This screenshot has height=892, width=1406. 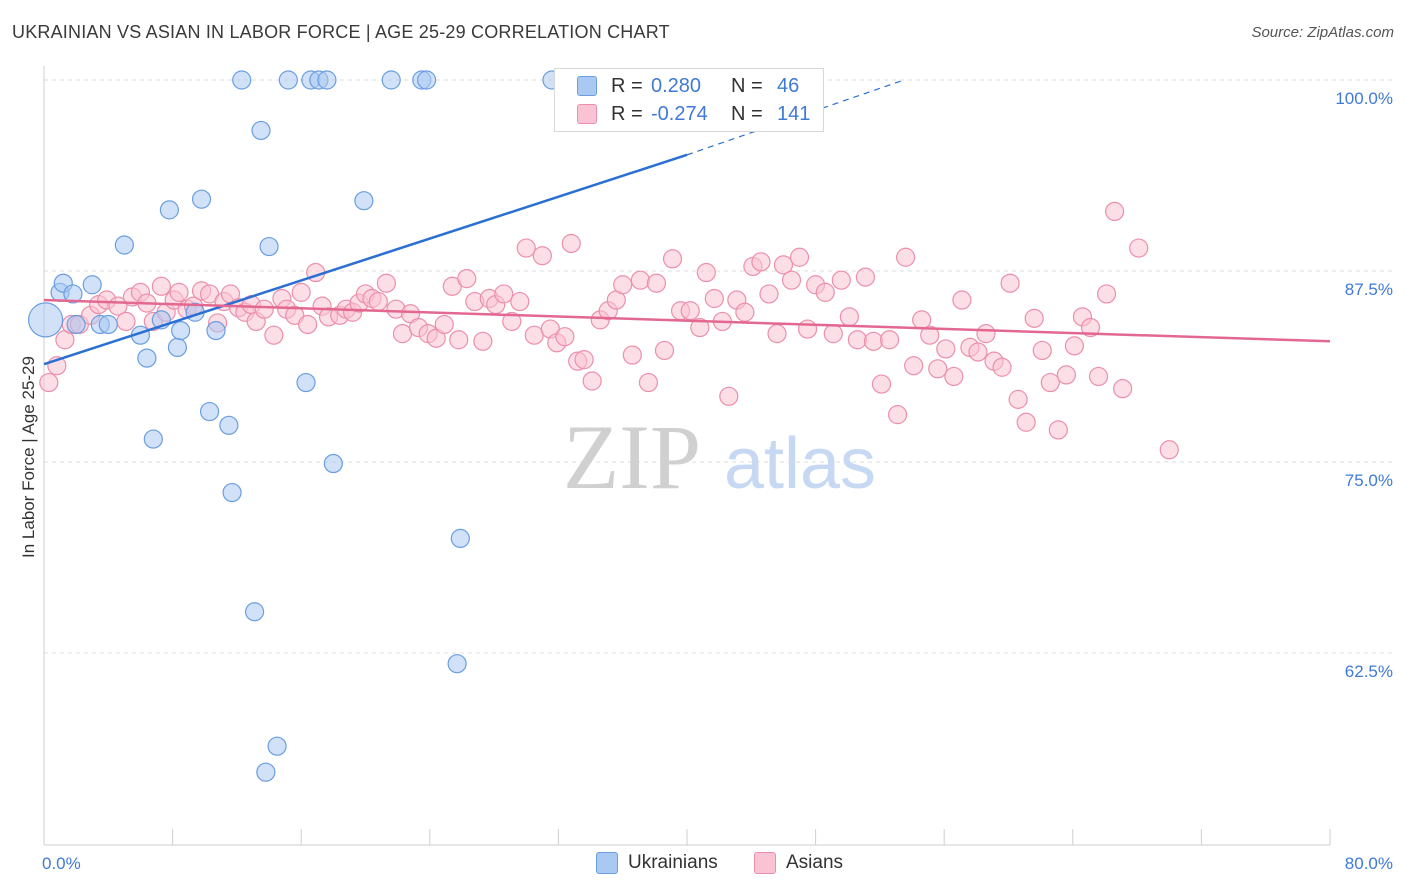 I want to click on legend-swatch-asians, so click(x=587, y=114).